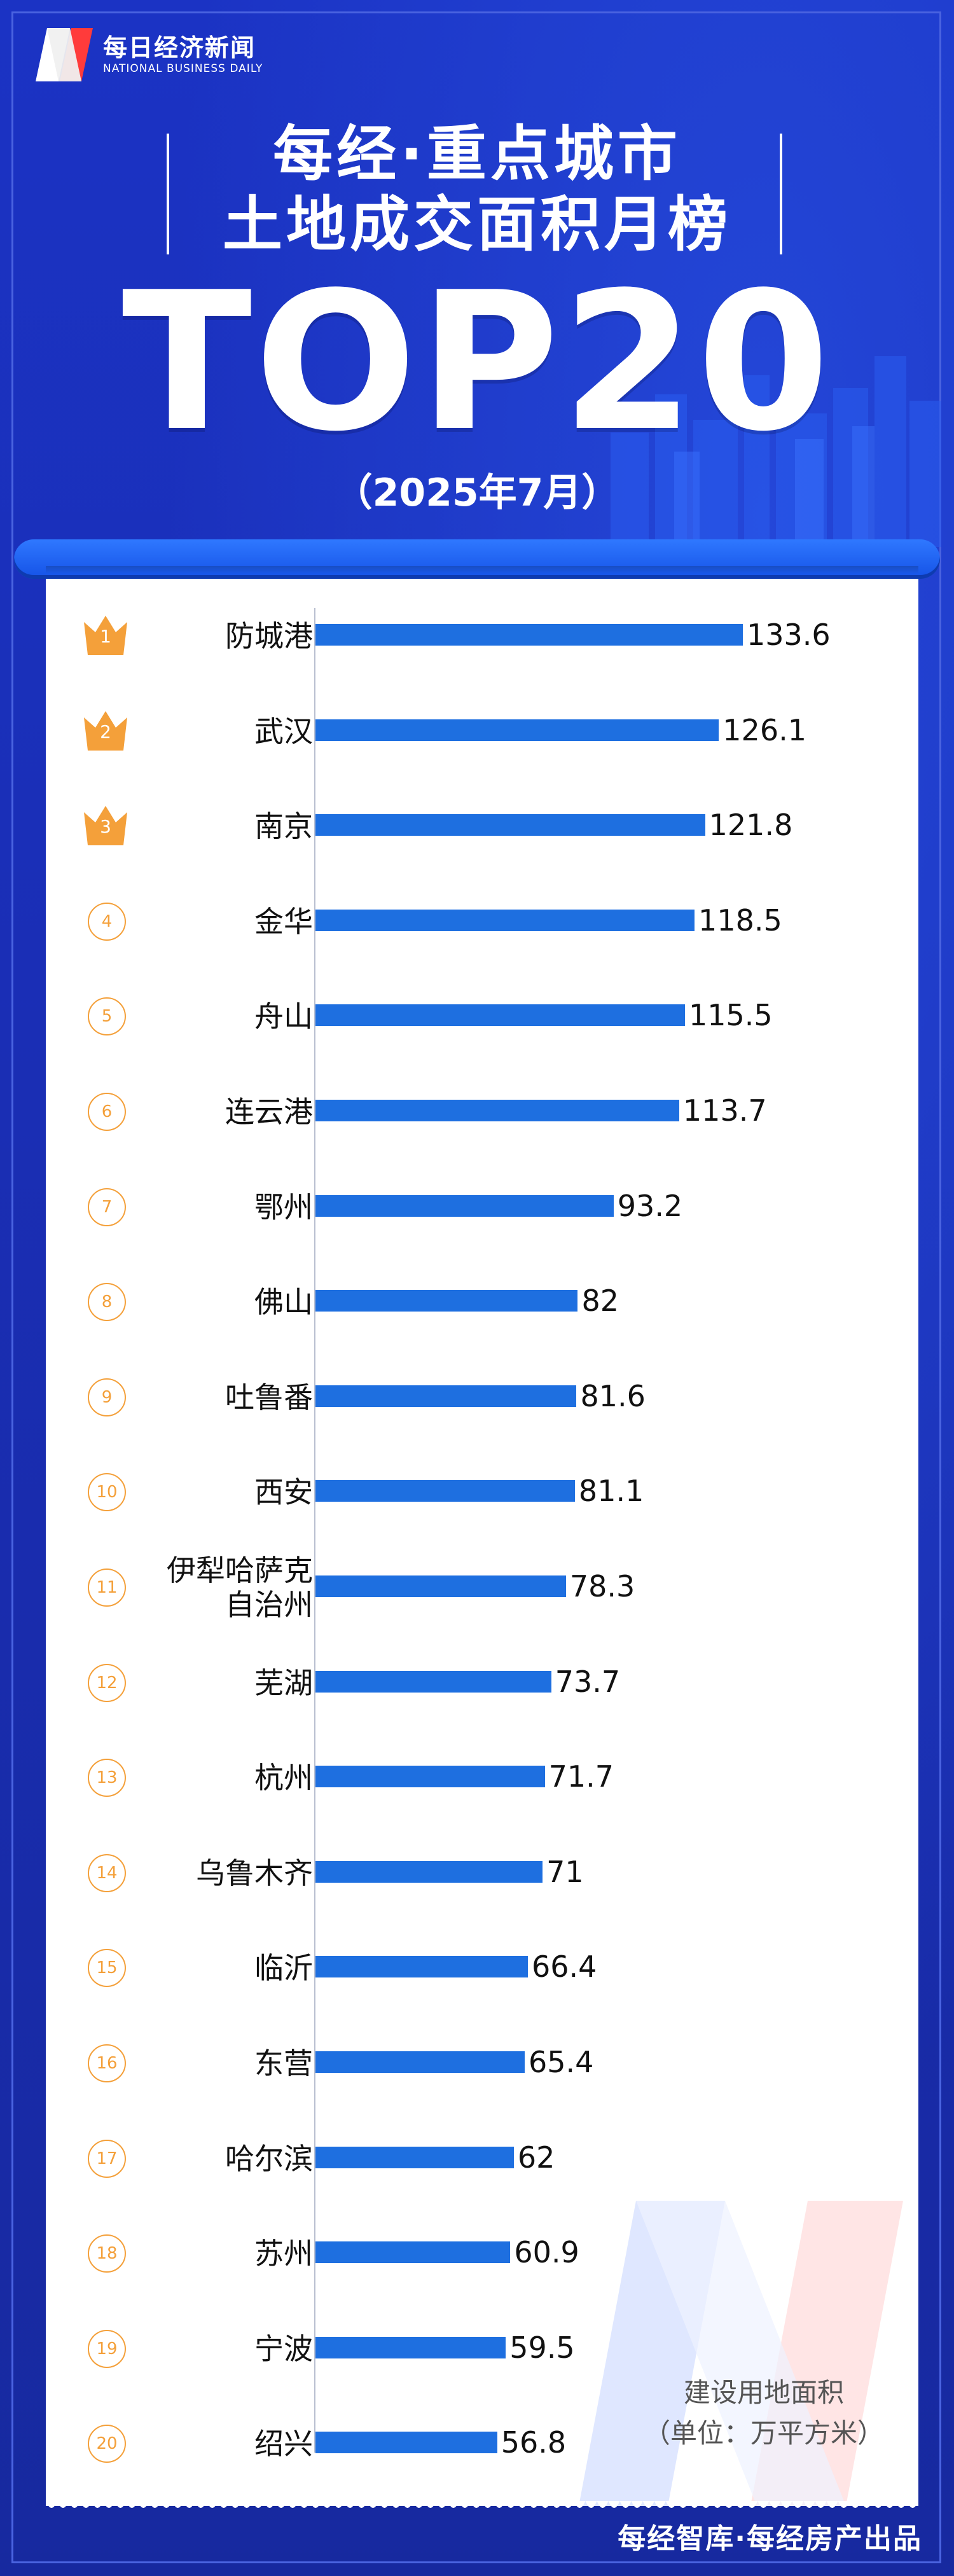 This screenshot has height=2576, width=954. Describe the element at coordinates (477, 362) in the screenshot. I see `title-top20: TOP20` at that location.